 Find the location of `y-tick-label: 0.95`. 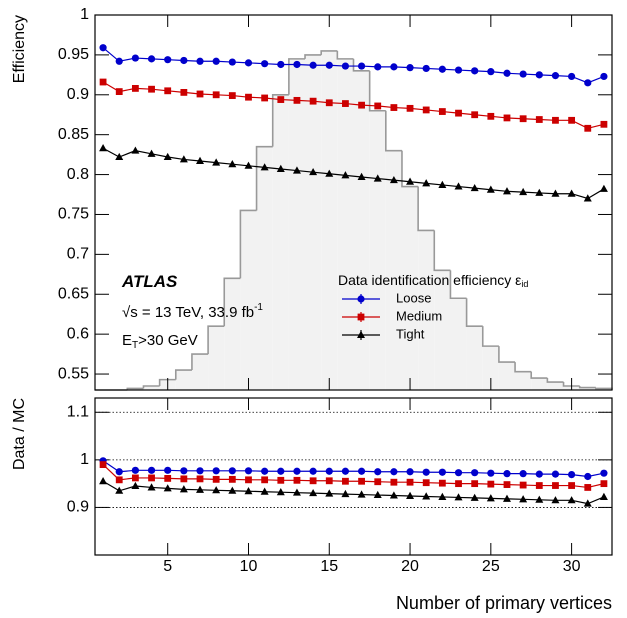

y-tick-label: 0.95 is located at coordinates (73, 54).